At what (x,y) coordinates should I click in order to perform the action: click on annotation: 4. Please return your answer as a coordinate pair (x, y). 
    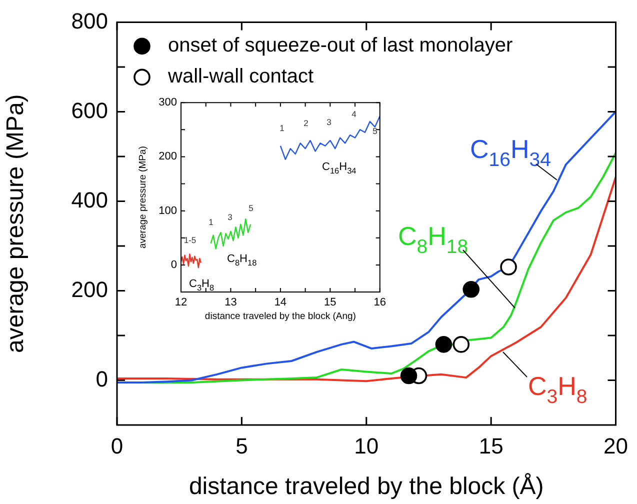
    Looking at the image, I should click on (354, 114).